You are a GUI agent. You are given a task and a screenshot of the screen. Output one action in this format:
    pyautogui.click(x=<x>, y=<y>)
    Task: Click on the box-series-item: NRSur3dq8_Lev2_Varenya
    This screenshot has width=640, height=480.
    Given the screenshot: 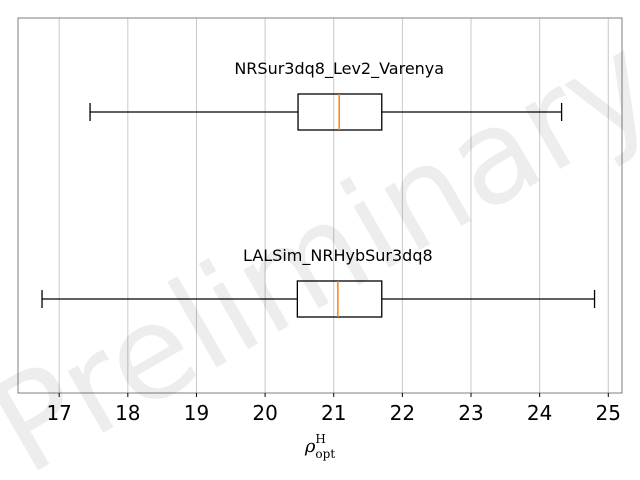 What is the action you would take?
    pyautogui.click(x=326, y=95)
    